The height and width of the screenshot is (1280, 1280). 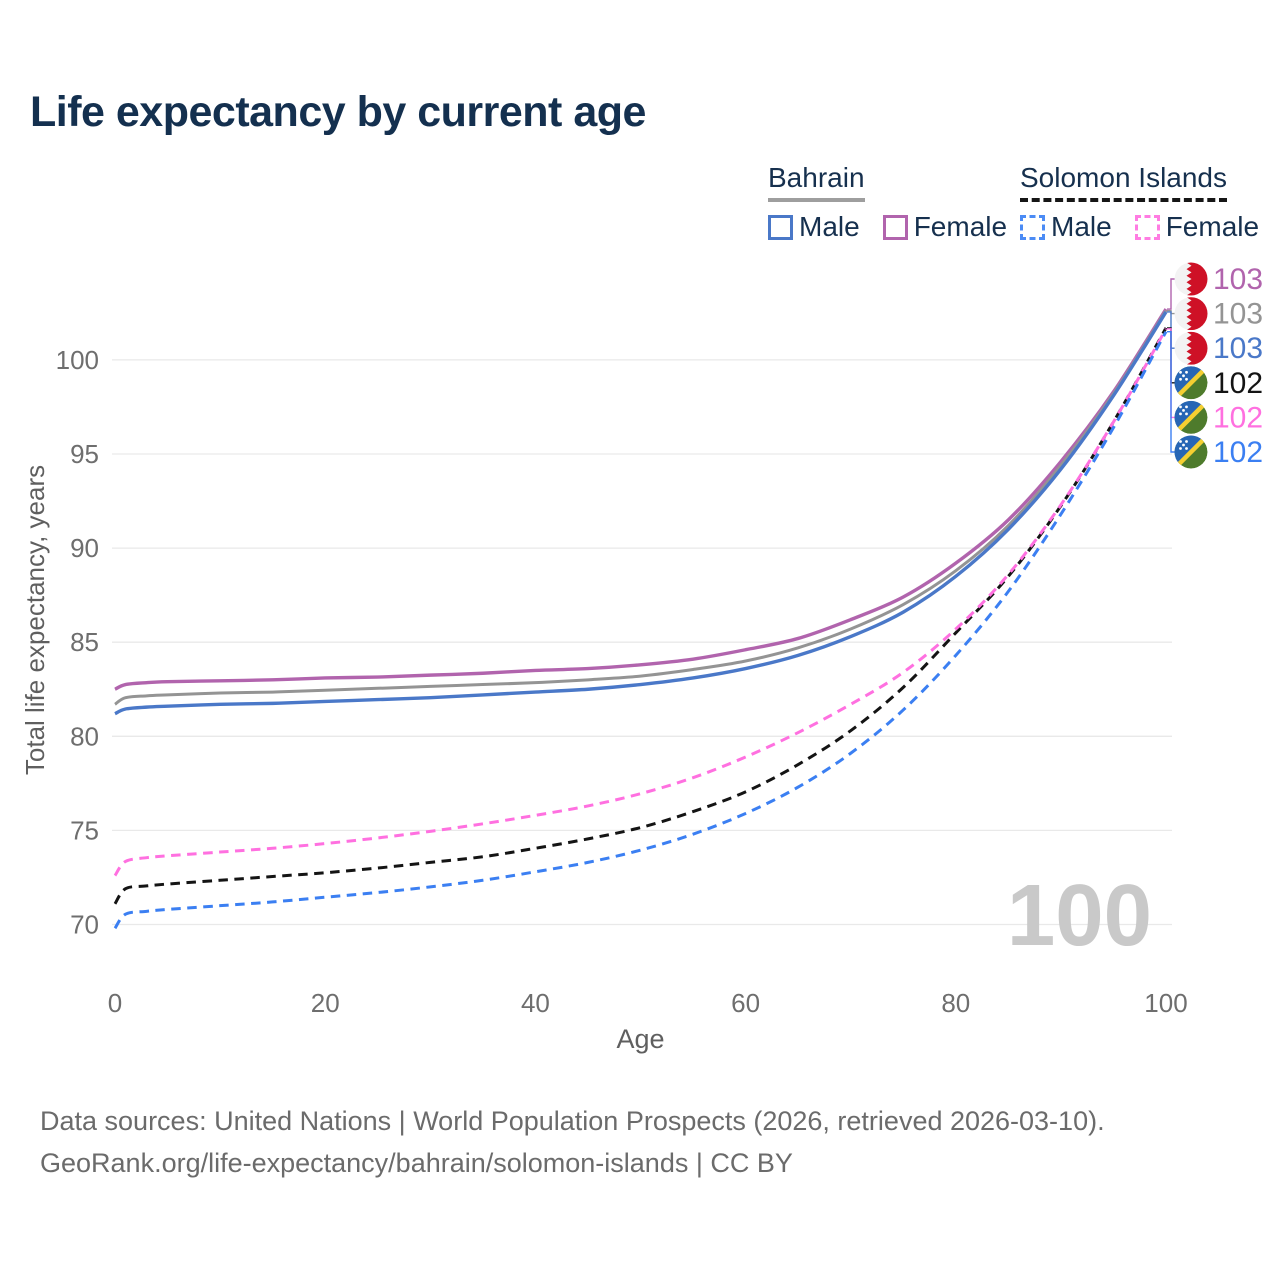 What do you see at coordinates (84, 925) in the screenshot?
I see `y-tick-label: 70` at bounding box center [84, 925].